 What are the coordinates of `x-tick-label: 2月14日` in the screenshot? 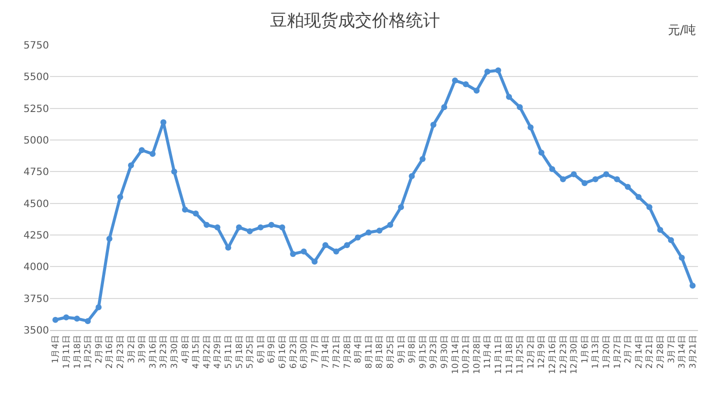 It's located at (639, 351).